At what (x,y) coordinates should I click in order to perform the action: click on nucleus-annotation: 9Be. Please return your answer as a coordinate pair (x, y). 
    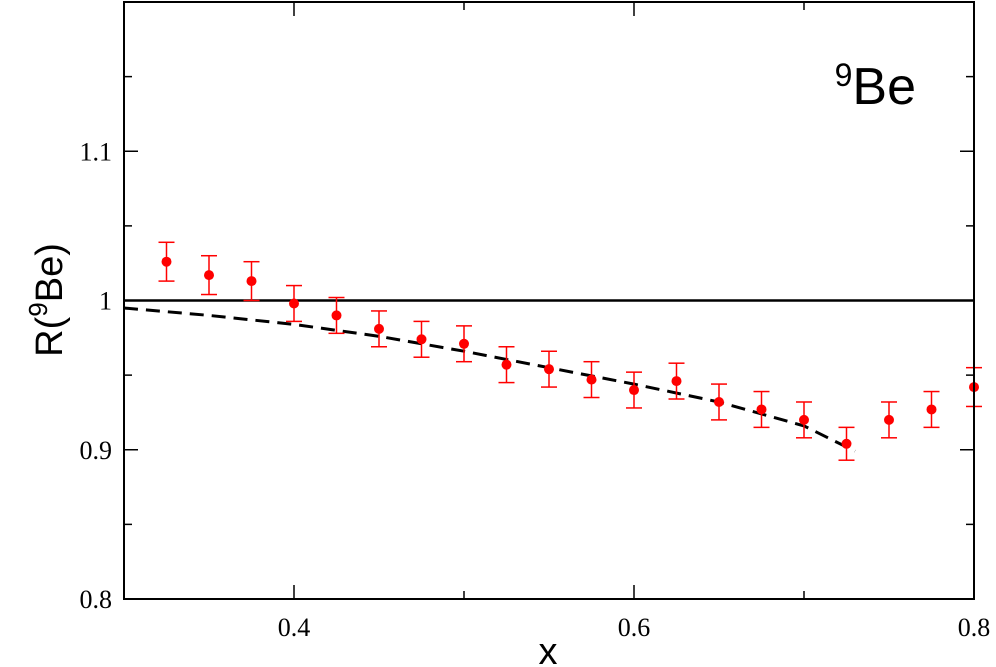
    Looking at the image, I should click on (875, 86).